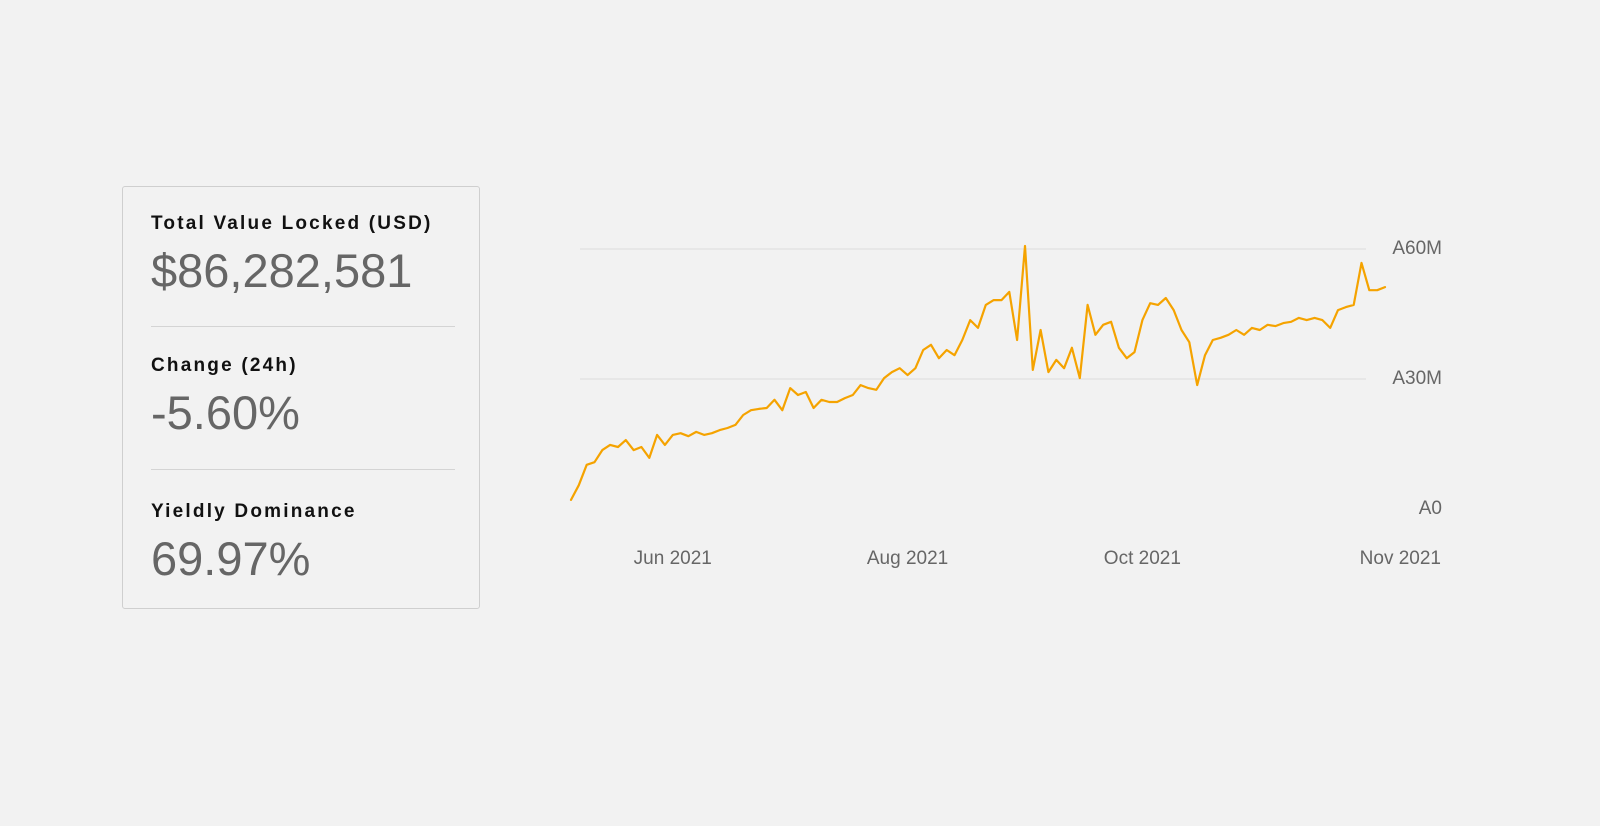  I want to click on stat-label: Yieldly Dominance, so click(254, 511).